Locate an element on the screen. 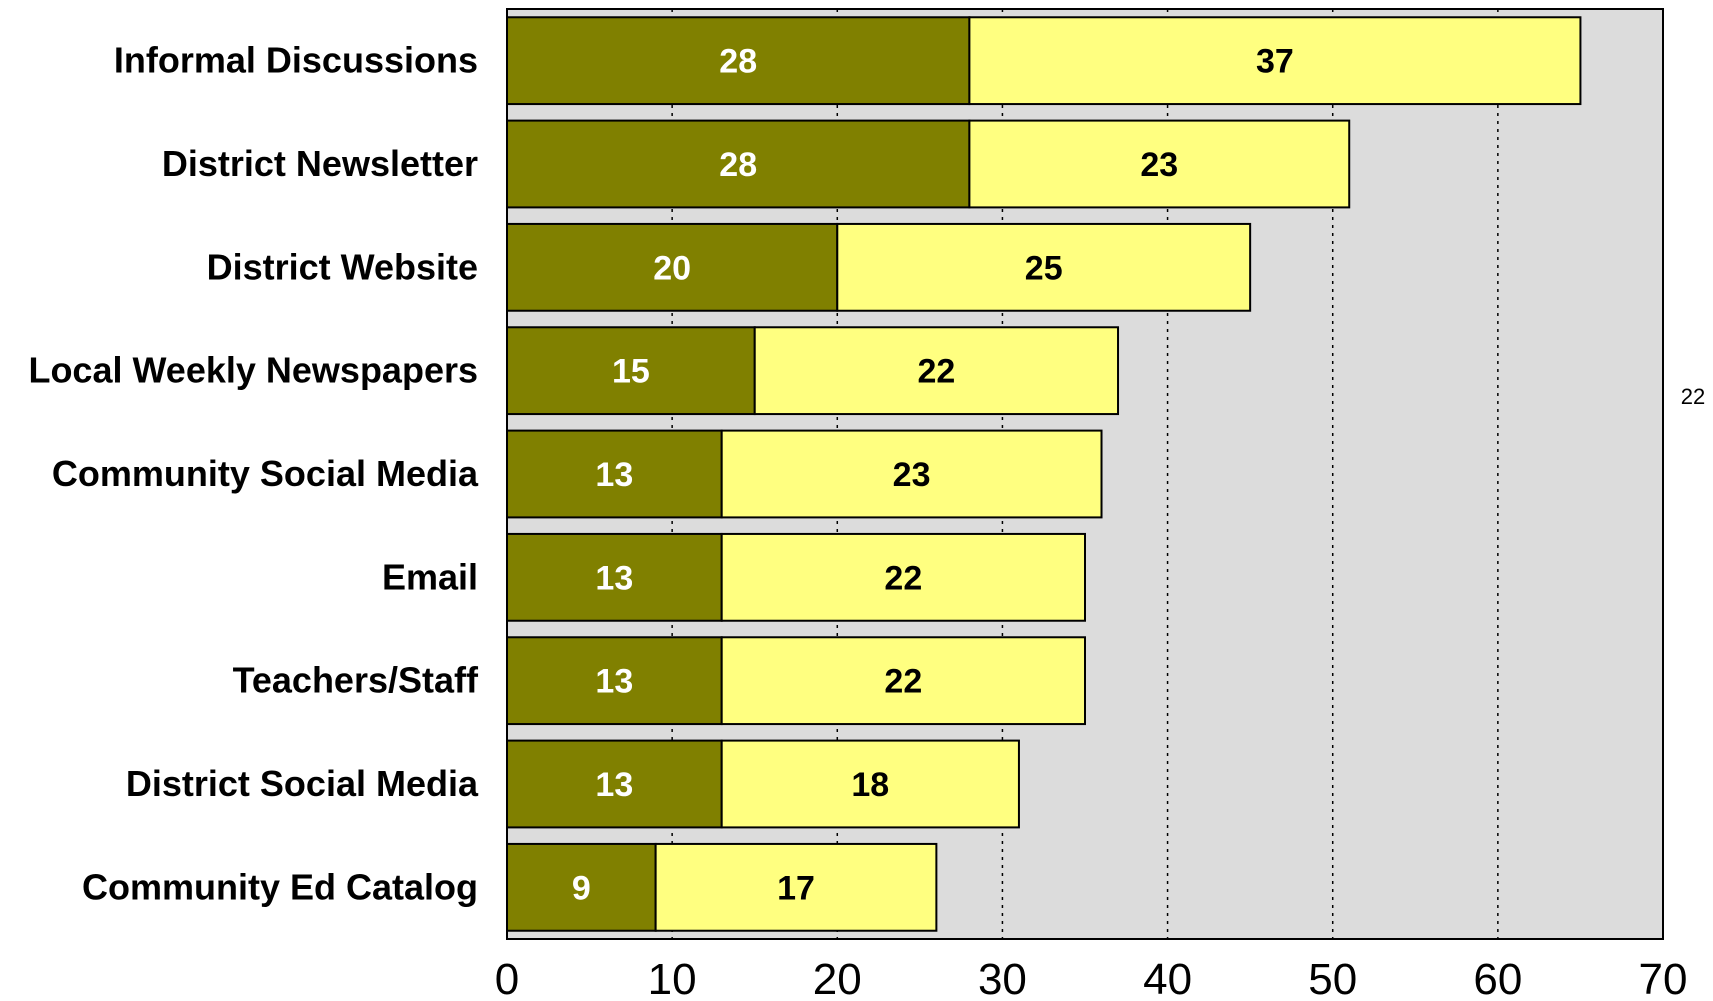  bar-value-label: 17 is located at coordinates (796, 888).